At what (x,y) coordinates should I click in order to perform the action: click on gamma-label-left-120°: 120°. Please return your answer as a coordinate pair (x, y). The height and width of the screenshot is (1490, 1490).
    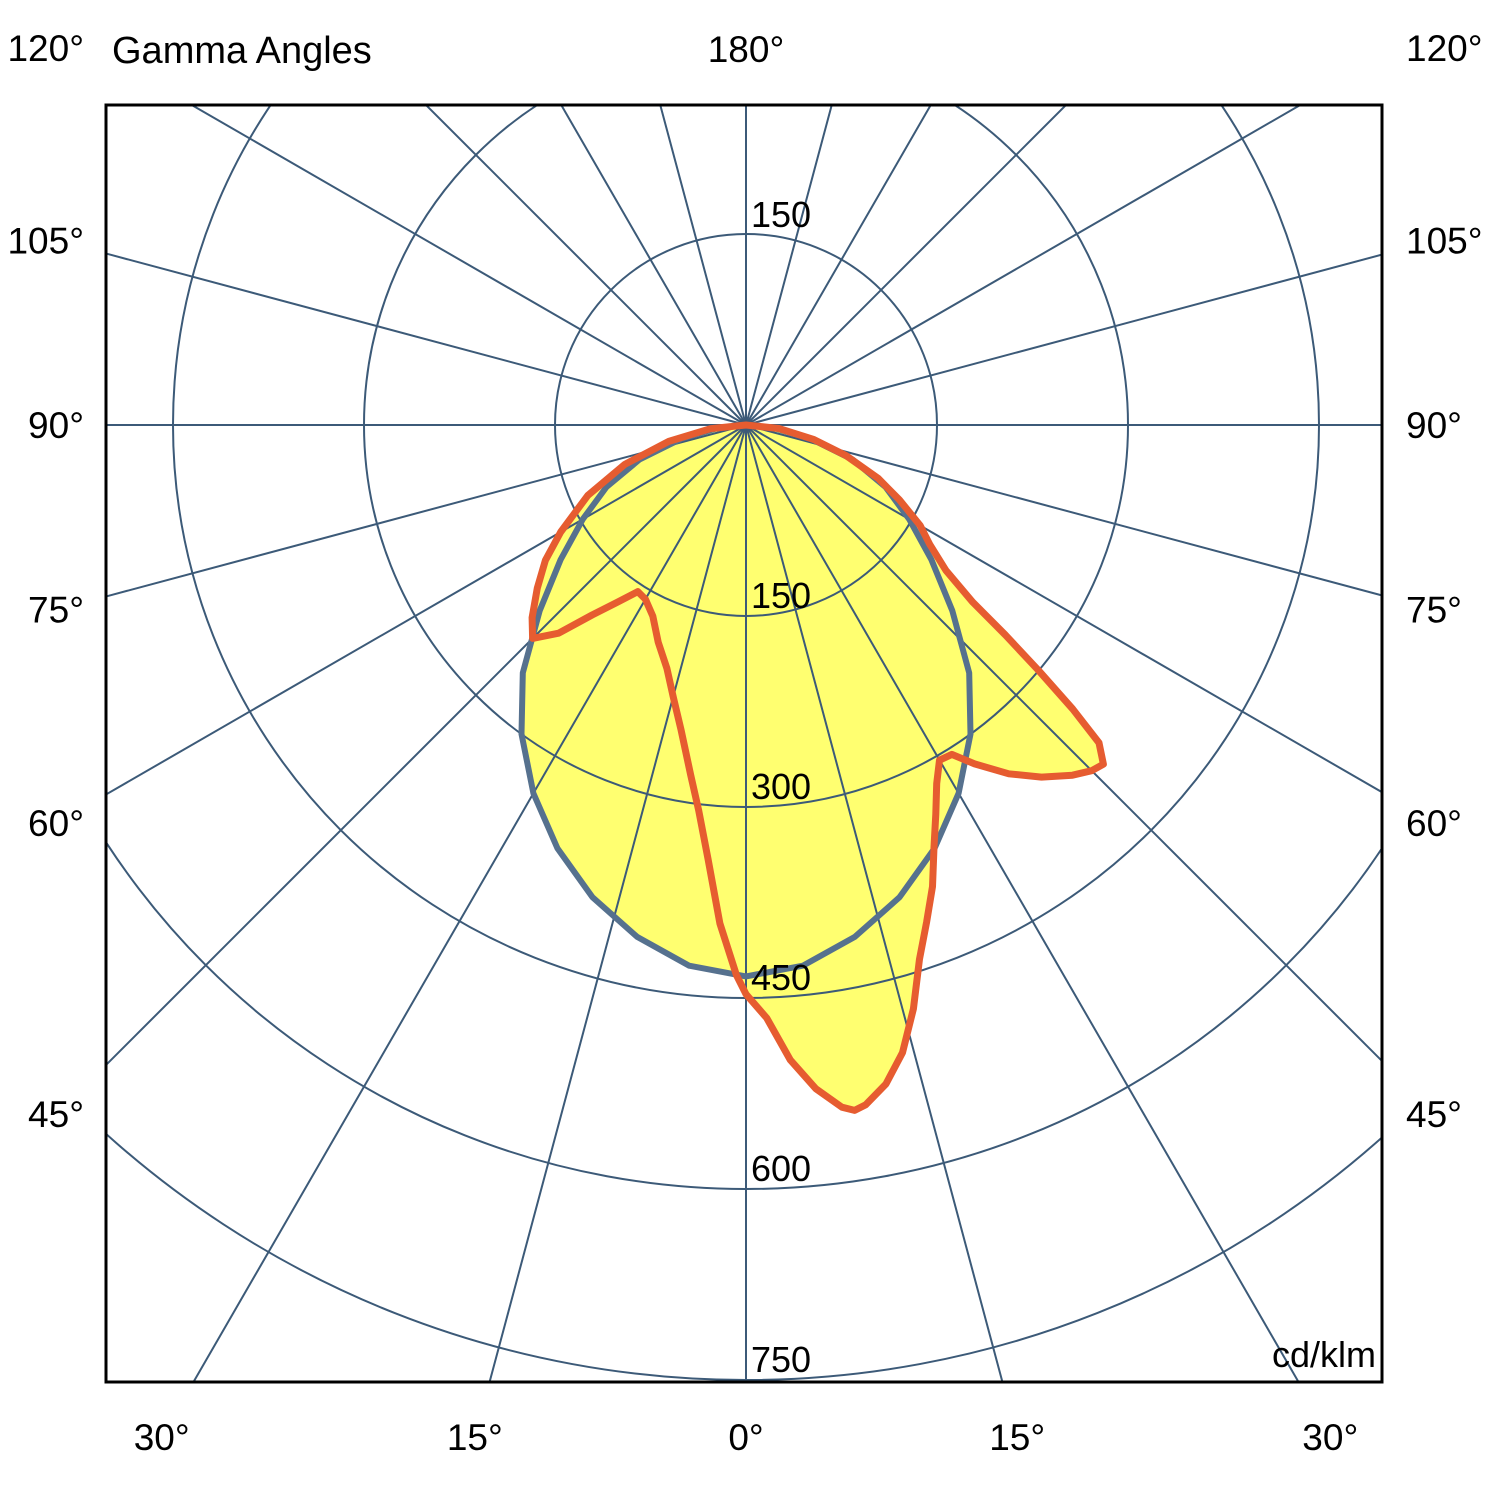
    Looking at the image, I should click on (45, 48).